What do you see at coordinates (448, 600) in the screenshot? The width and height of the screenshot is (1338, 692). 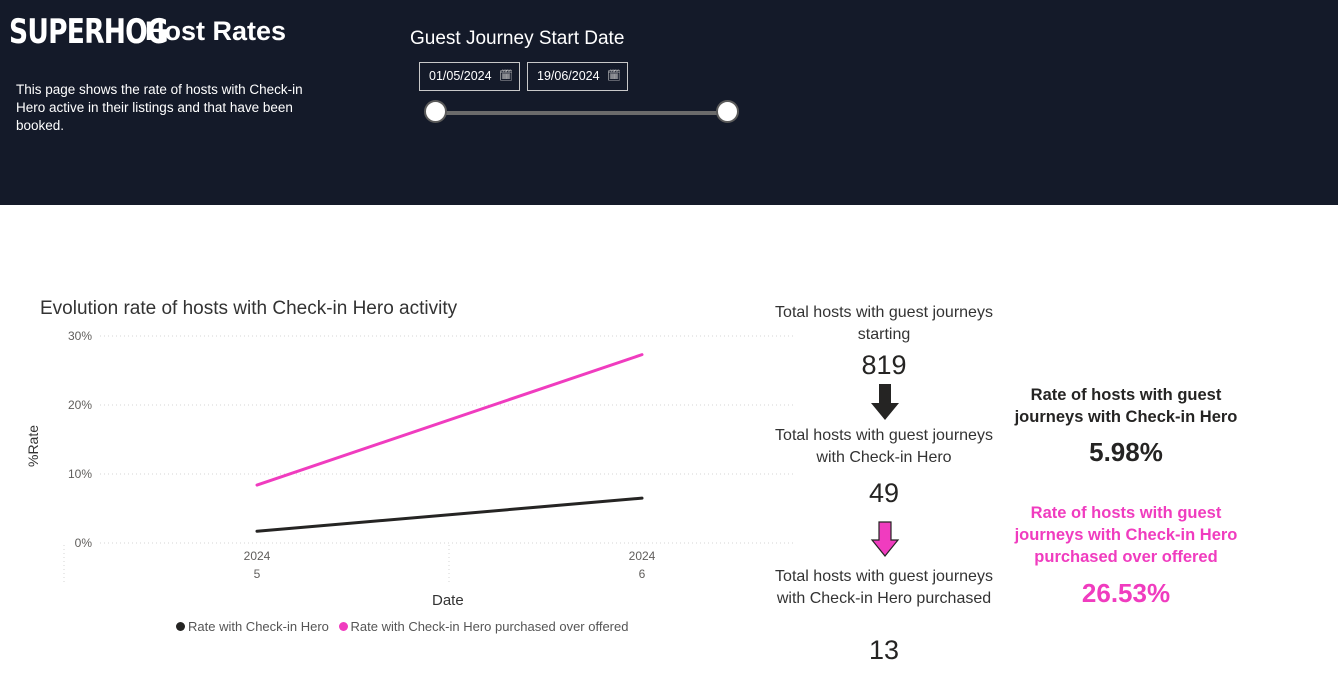 I see `x-axis-label: Date` at bounding box center [448, 600].